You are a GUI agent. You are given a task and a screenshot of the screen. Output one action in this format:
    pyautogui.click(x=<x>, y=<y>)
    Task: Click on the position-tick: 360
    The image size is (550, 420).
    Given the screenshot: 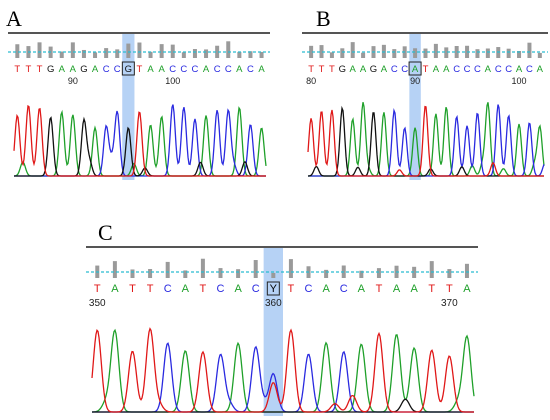 What is the action you would take?
    pyautogui.click(x=273, y=303)
    